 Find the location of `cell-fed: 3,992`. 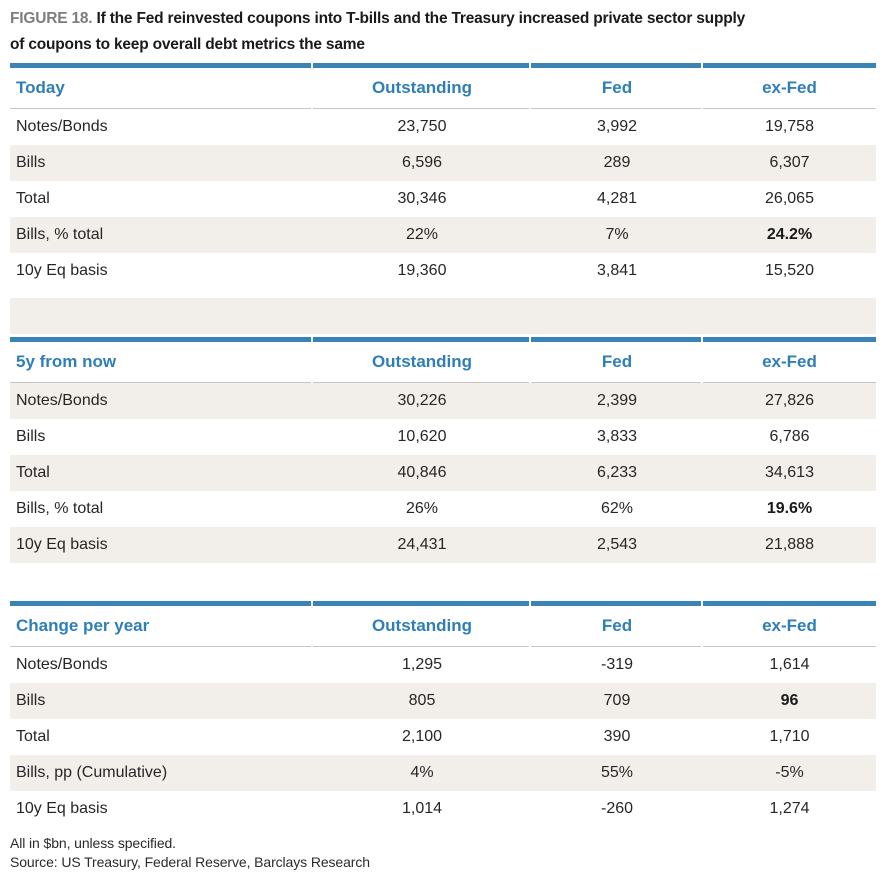

cell-fed: 3,992 is located at coordinates (617, 126).